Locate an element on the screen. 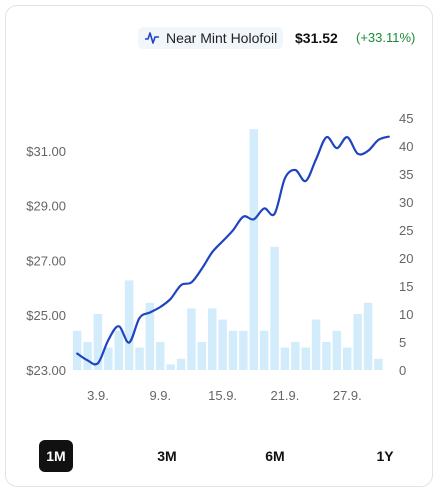 The image size is (440, 494). y-right-tick-label: 0 is located at coordinates (402, 370).